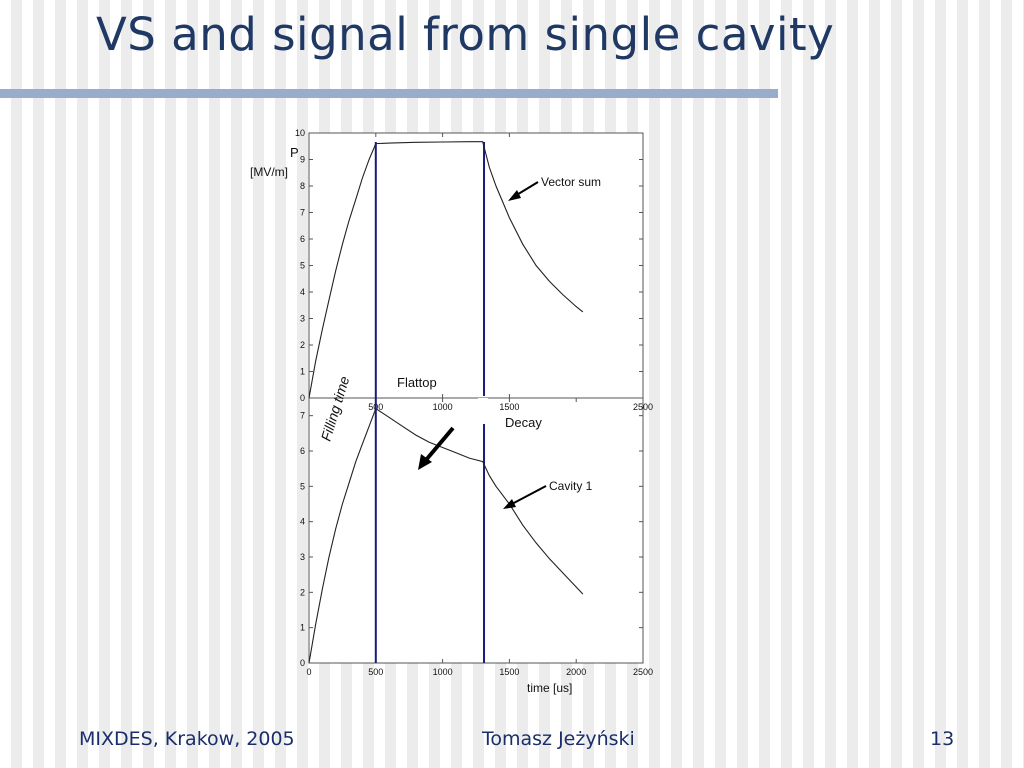 The height and width of the screenshot is (768, 1024). What do you see at coordinates (465, 34) in the screenshot?
I see `slide-title: VS and signal from single cavity` at bounding box center [465, 34].